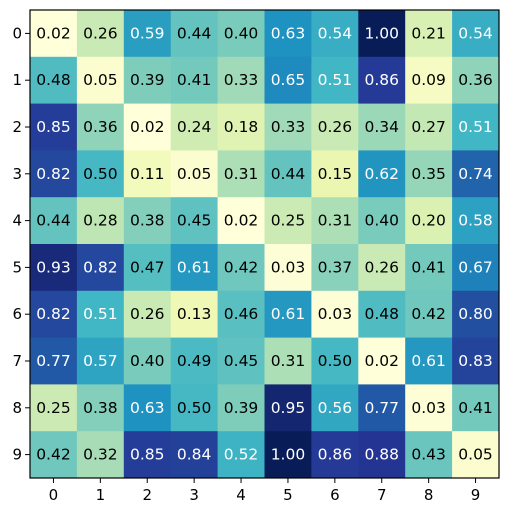  I want to click on cell-value-label: 0.33, so click(288, 127).